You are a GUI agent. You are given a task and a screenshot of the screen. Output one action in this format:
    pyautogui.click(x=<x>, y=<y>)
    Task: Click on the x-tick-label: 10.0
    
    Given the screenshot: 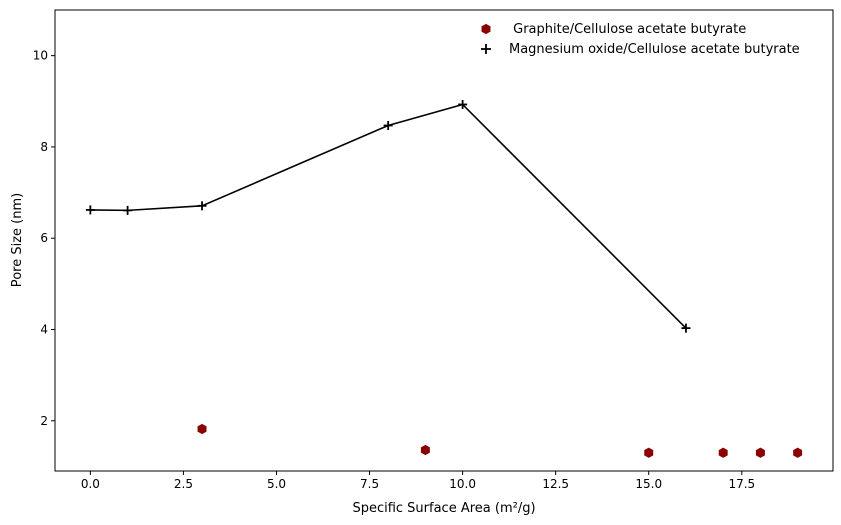 What is the action you would take?
    pyautogui.click(x=462, y=484)
    